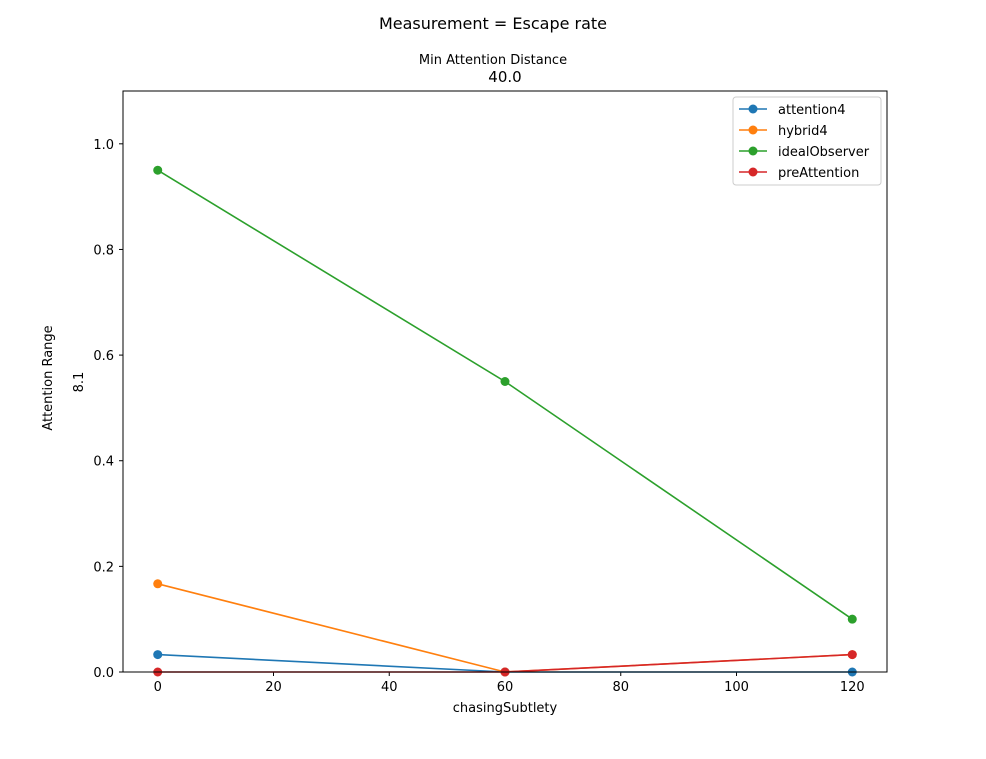 The image size is (986, 759). I want to click on x-tick-label: 20, so click(273, 687).